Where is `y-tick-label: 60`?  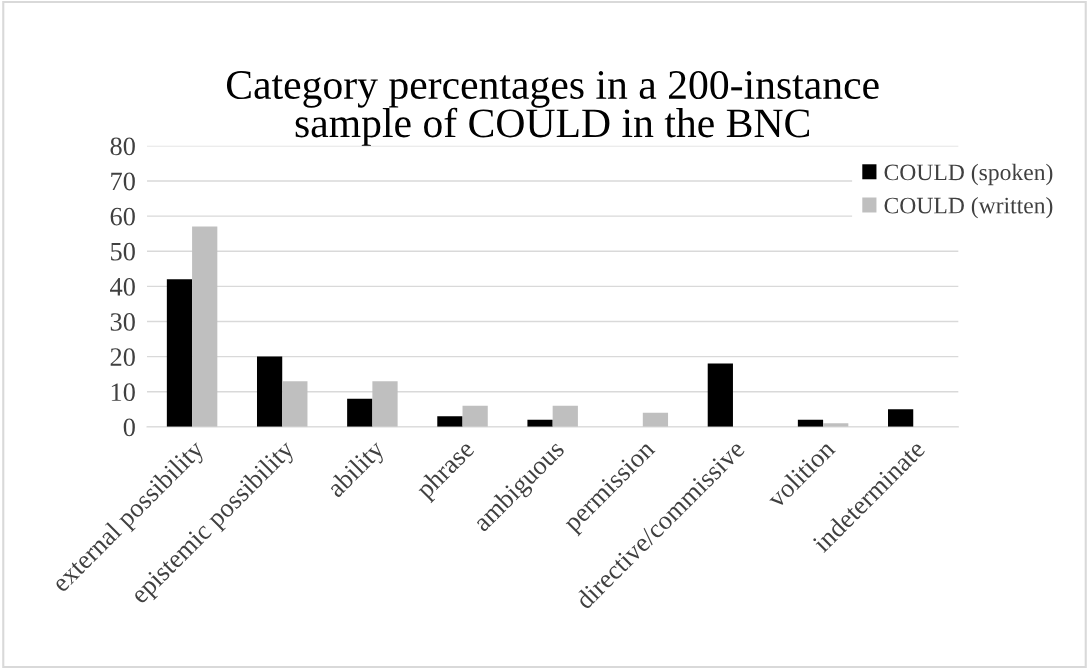 y-tick-label: 60 is located at coordinates (122, 216).